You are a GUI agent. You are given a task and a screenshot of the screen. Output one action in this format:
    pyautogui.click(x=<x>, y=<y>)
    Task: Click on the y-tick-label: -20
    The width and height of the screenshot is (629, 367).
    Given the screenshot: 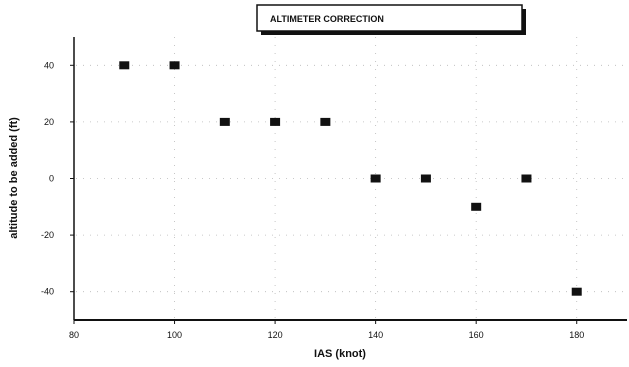 What is the action you would take?
    pyautogui.click(x=47, y=235)
    